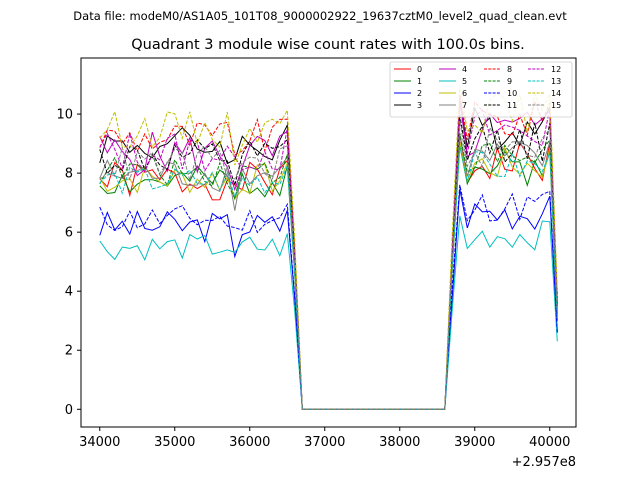 Image resolution: width=640 pixels, height=480 pixels. I want to click on y-tick-label: 6, so click(69, 233).